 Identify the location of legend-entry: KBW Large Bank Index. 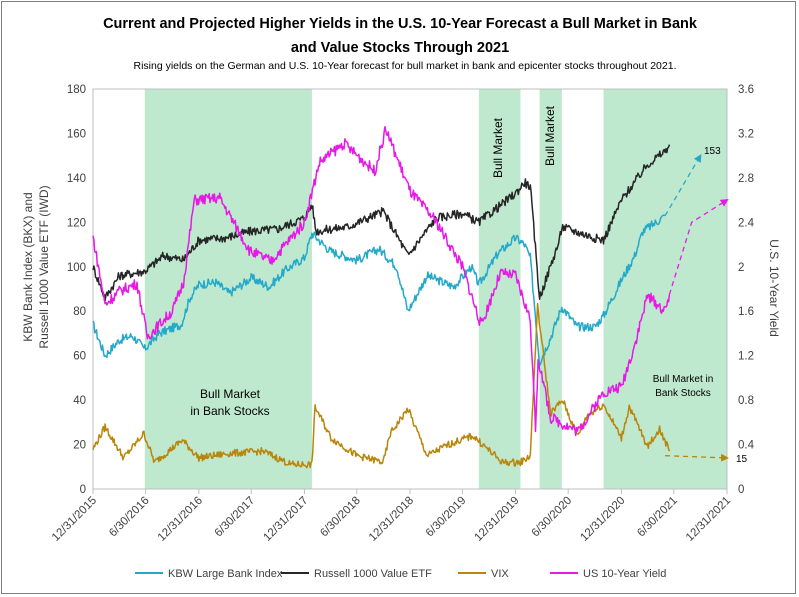
(225, 574).